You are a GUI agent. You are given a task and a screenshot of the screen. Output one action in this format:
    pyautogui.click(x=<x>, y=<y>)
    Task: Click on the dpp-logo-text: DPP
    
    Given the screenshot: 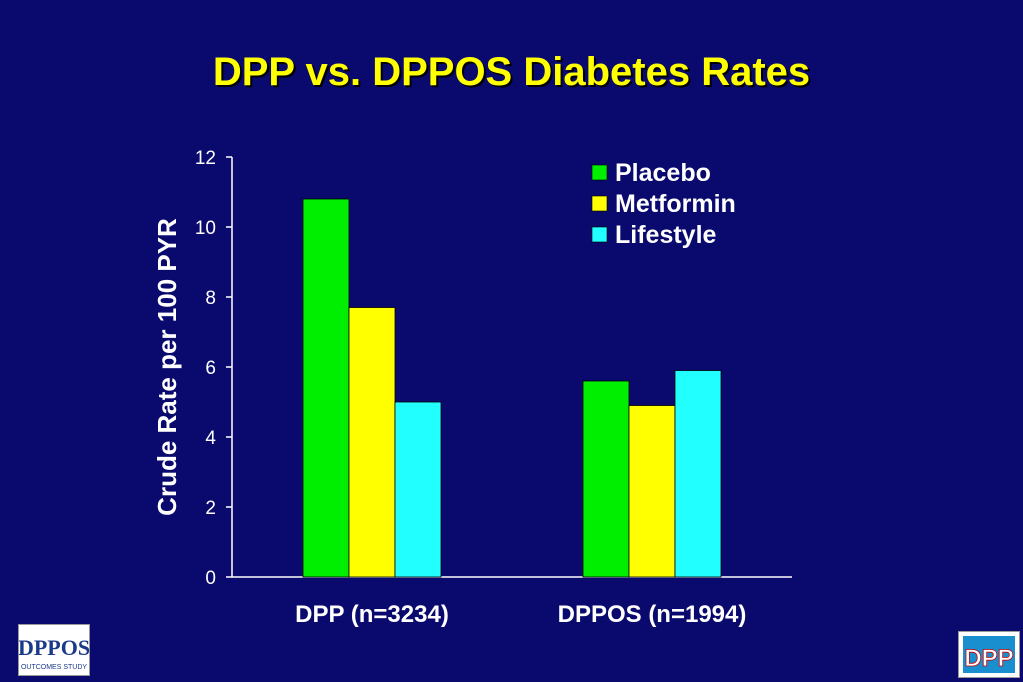 What is the action you would take?
    pyautogui.click(x=988, y=658)
    